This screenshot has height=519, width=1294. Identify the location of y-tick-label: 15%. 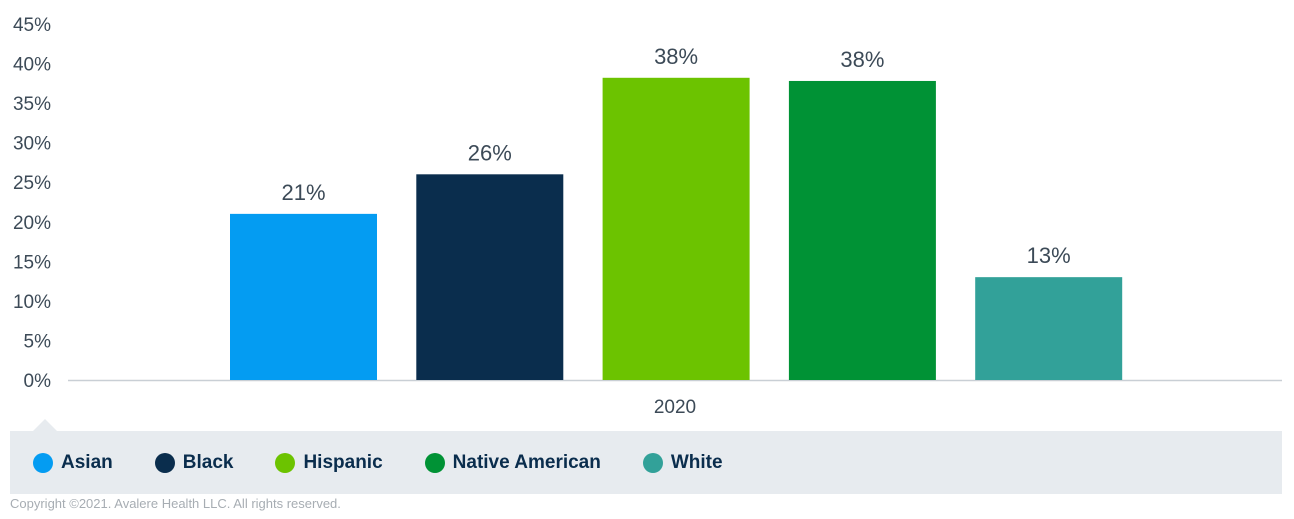
(32, 262).